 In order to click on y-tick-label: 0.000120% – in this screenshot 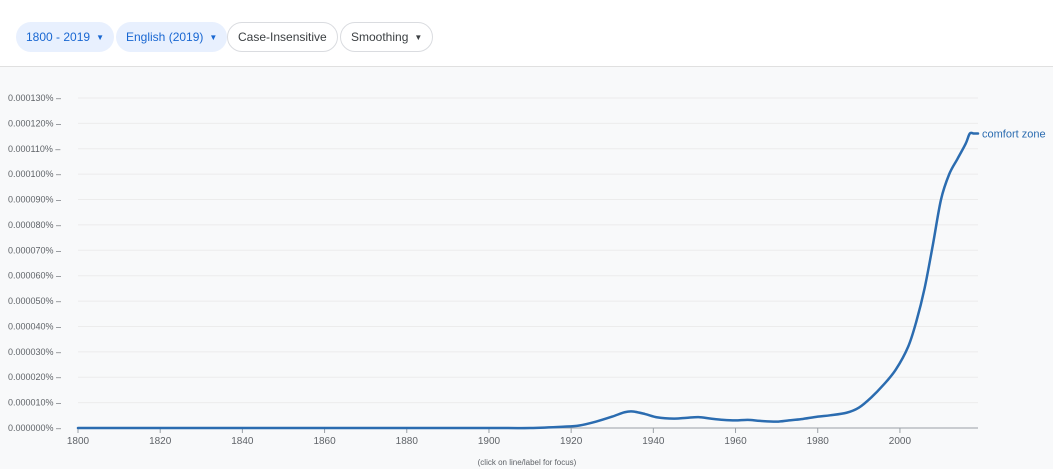, I will do `click(34, 123)`.